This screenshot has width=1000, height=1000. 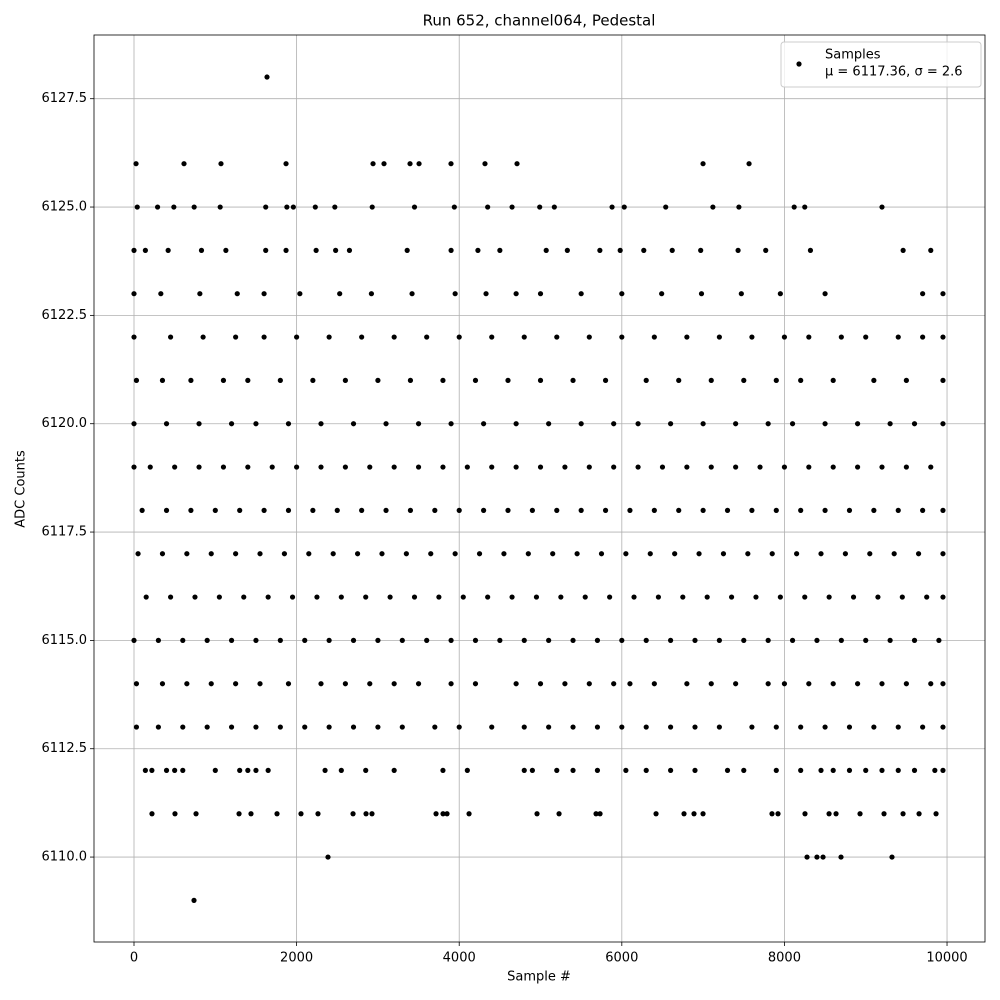 What do you see at coordinates (539, 21) in the screenshot?
I see `chart-title: Run 652, channel064, Pedestal` at bounding box center [539, 21].